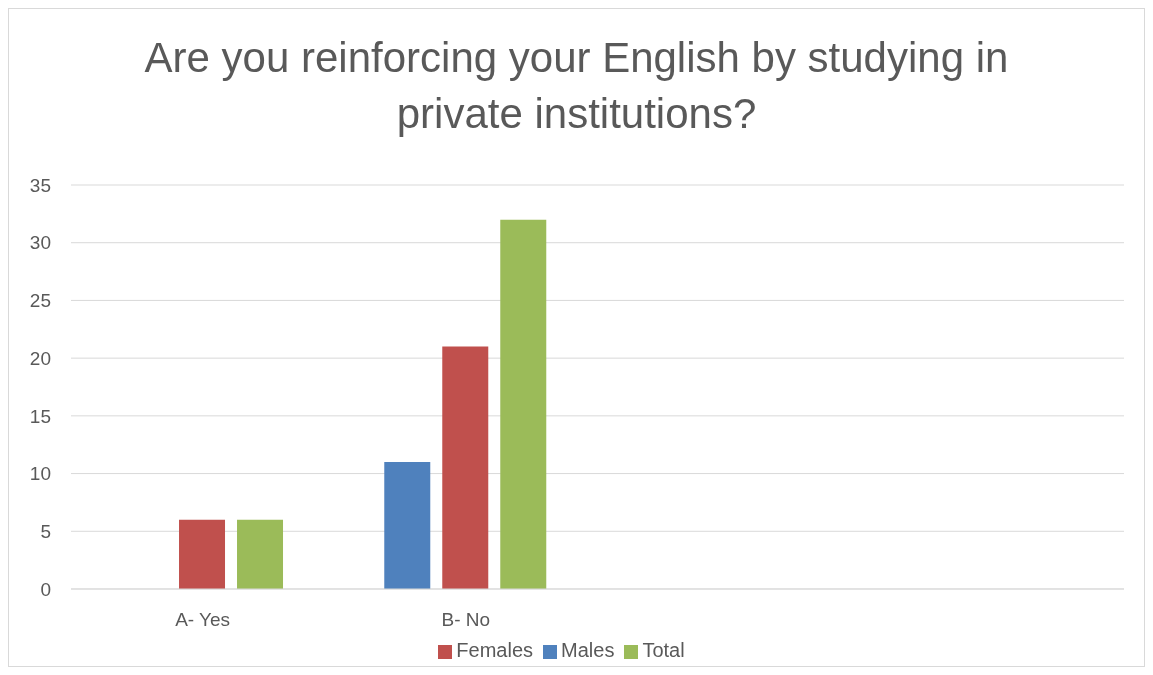 The image size is (1153, 675). Describe the element at coordinates (466, 620) in the screenshot. I see `x-tick-label: B- No` at that location.